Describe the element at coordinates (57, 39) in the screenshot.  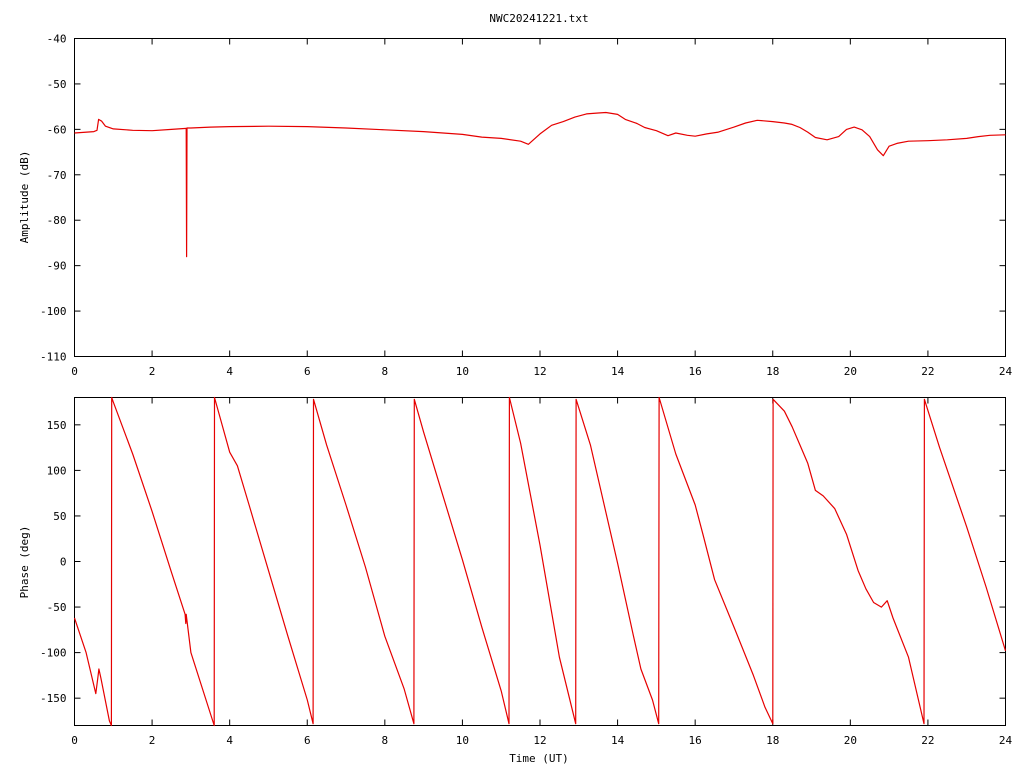
I see `y-tick-label: -40` at that location.